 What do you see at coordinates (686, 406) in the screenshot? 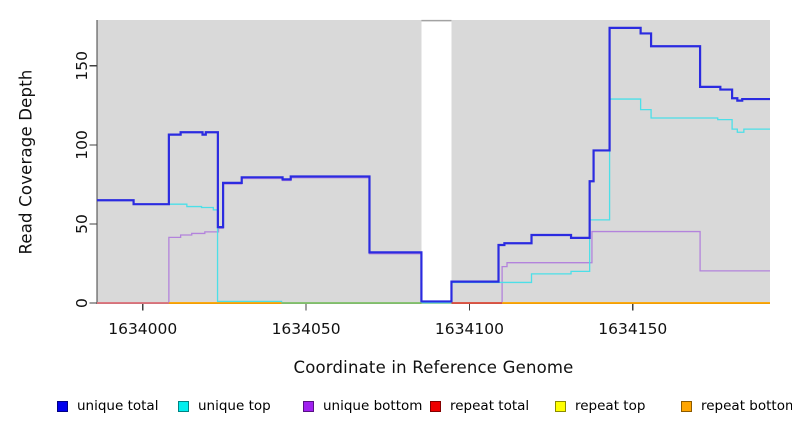
I see `legend-swatch-repeat-bottom-icon` at bounding box center [686, 406].